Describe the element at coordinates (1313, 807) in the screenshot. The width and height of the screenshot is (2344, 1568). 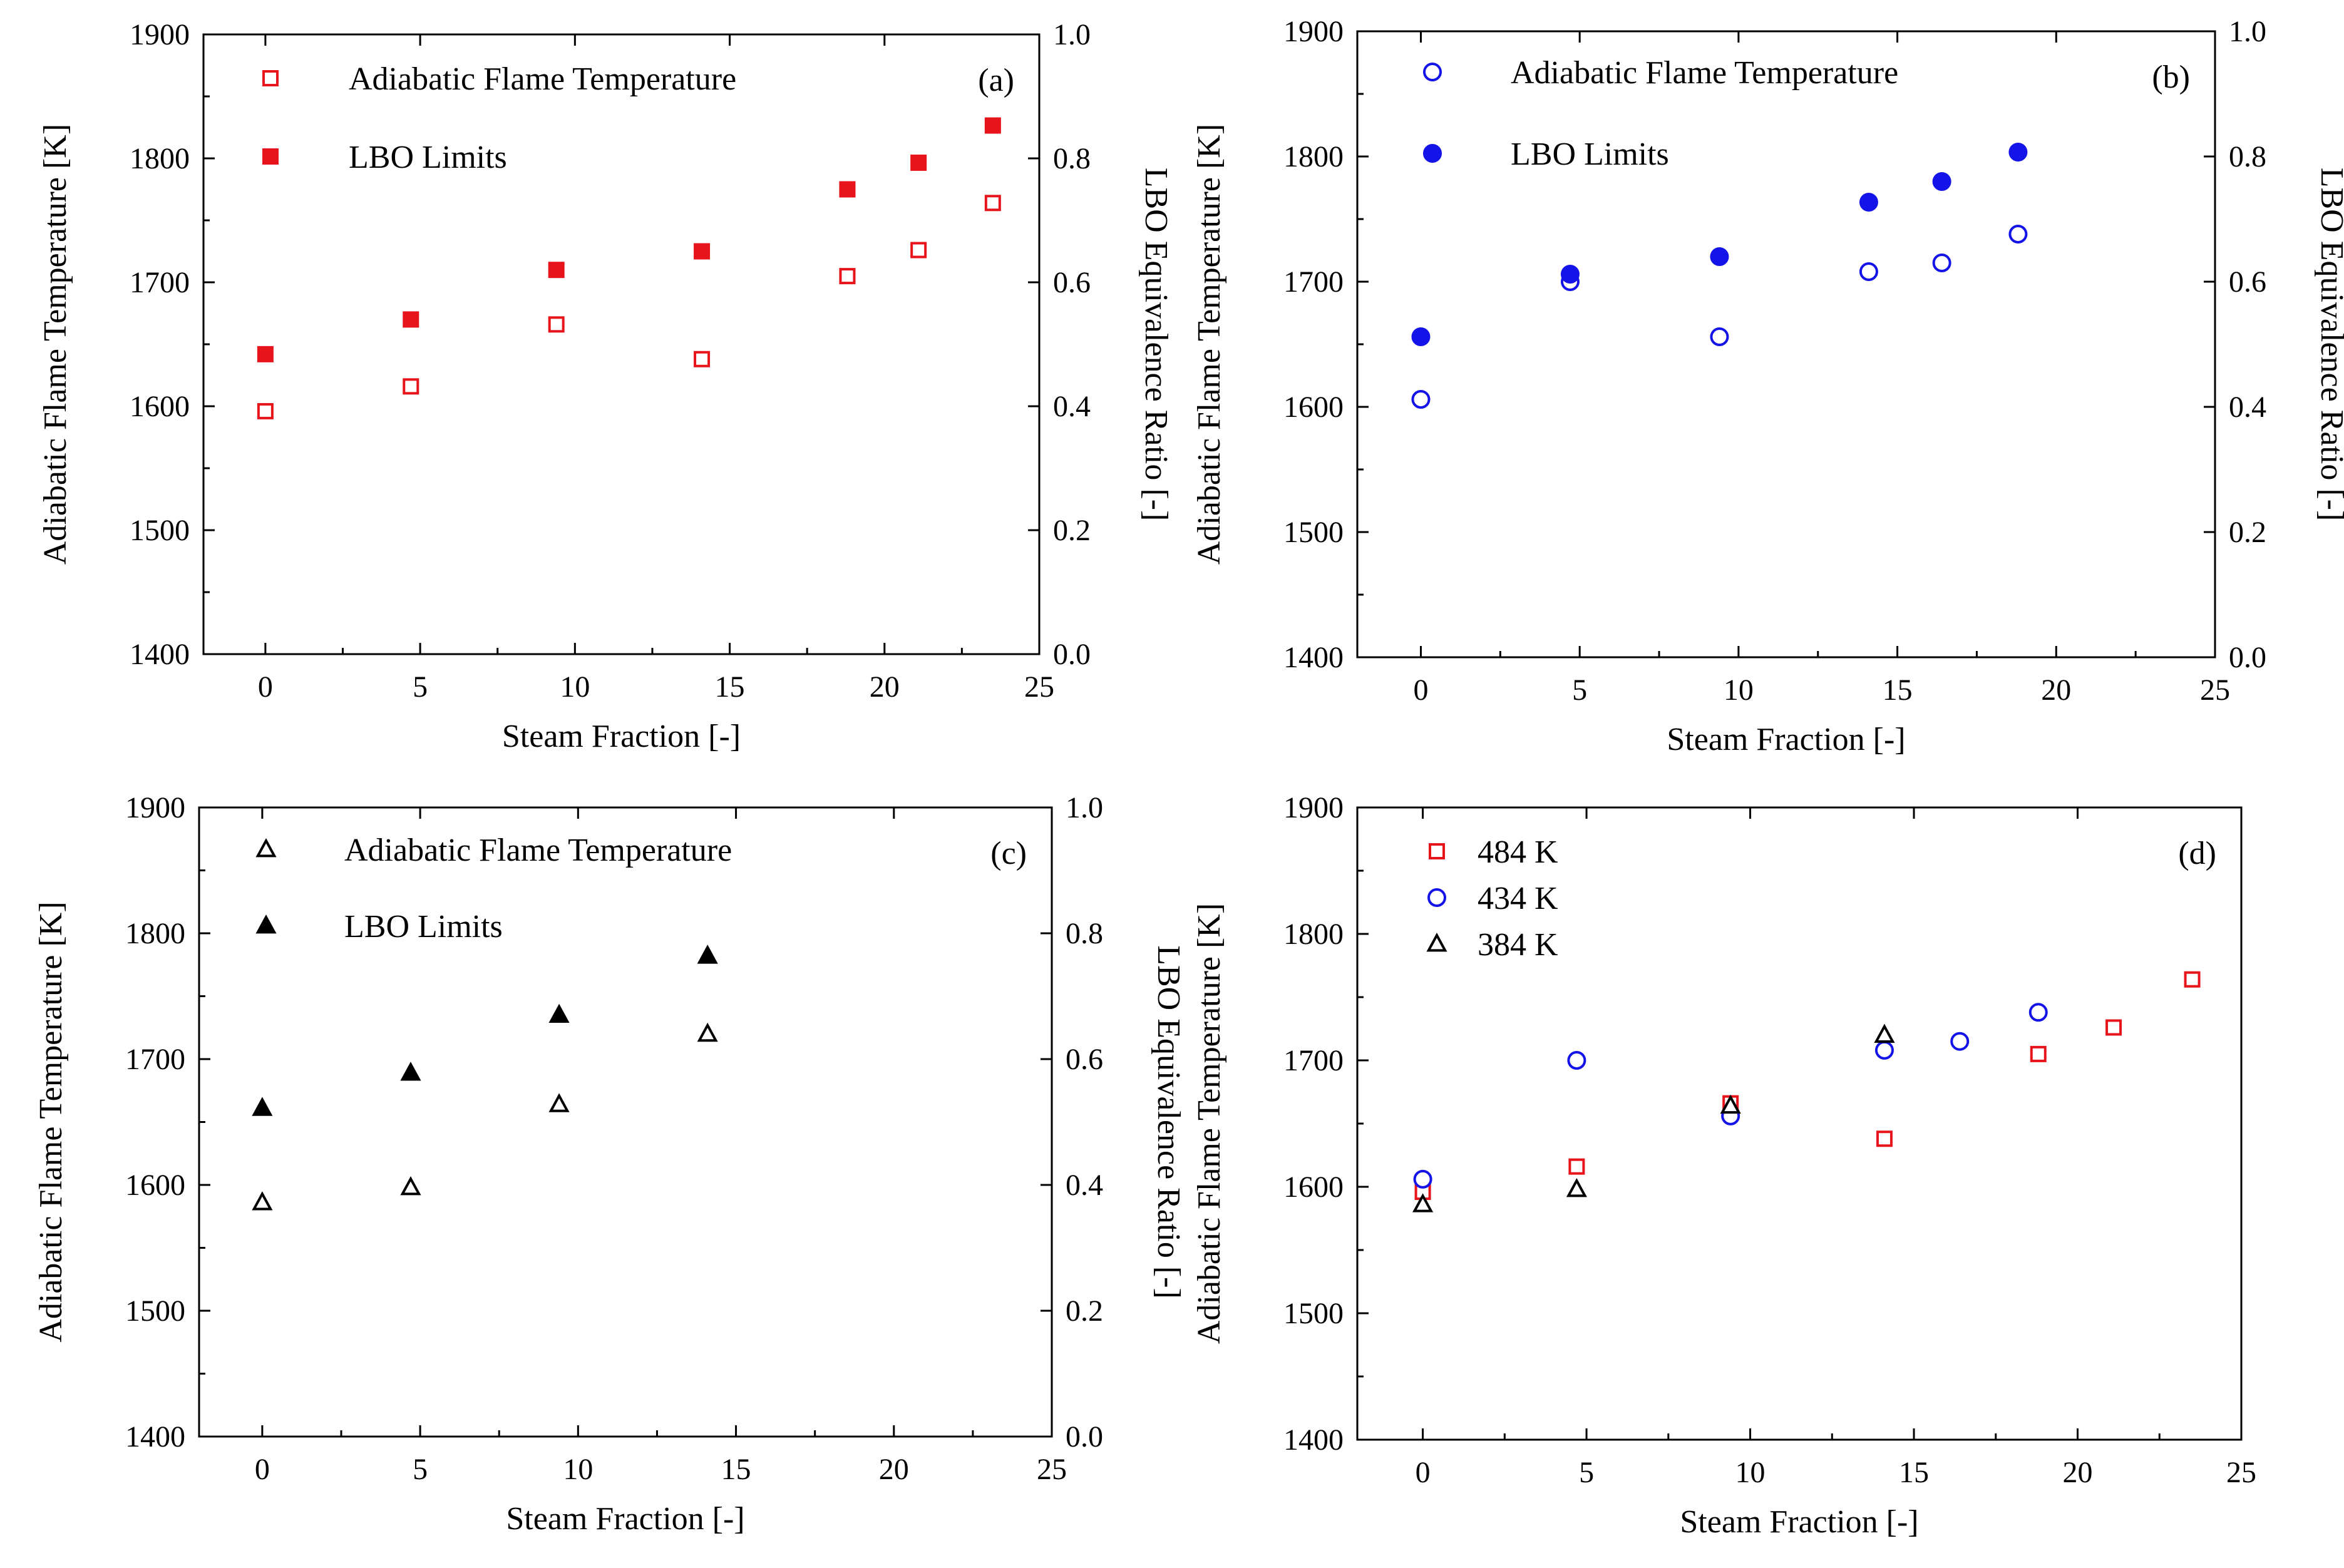
I see `y-tick-label: 1900` at that location.